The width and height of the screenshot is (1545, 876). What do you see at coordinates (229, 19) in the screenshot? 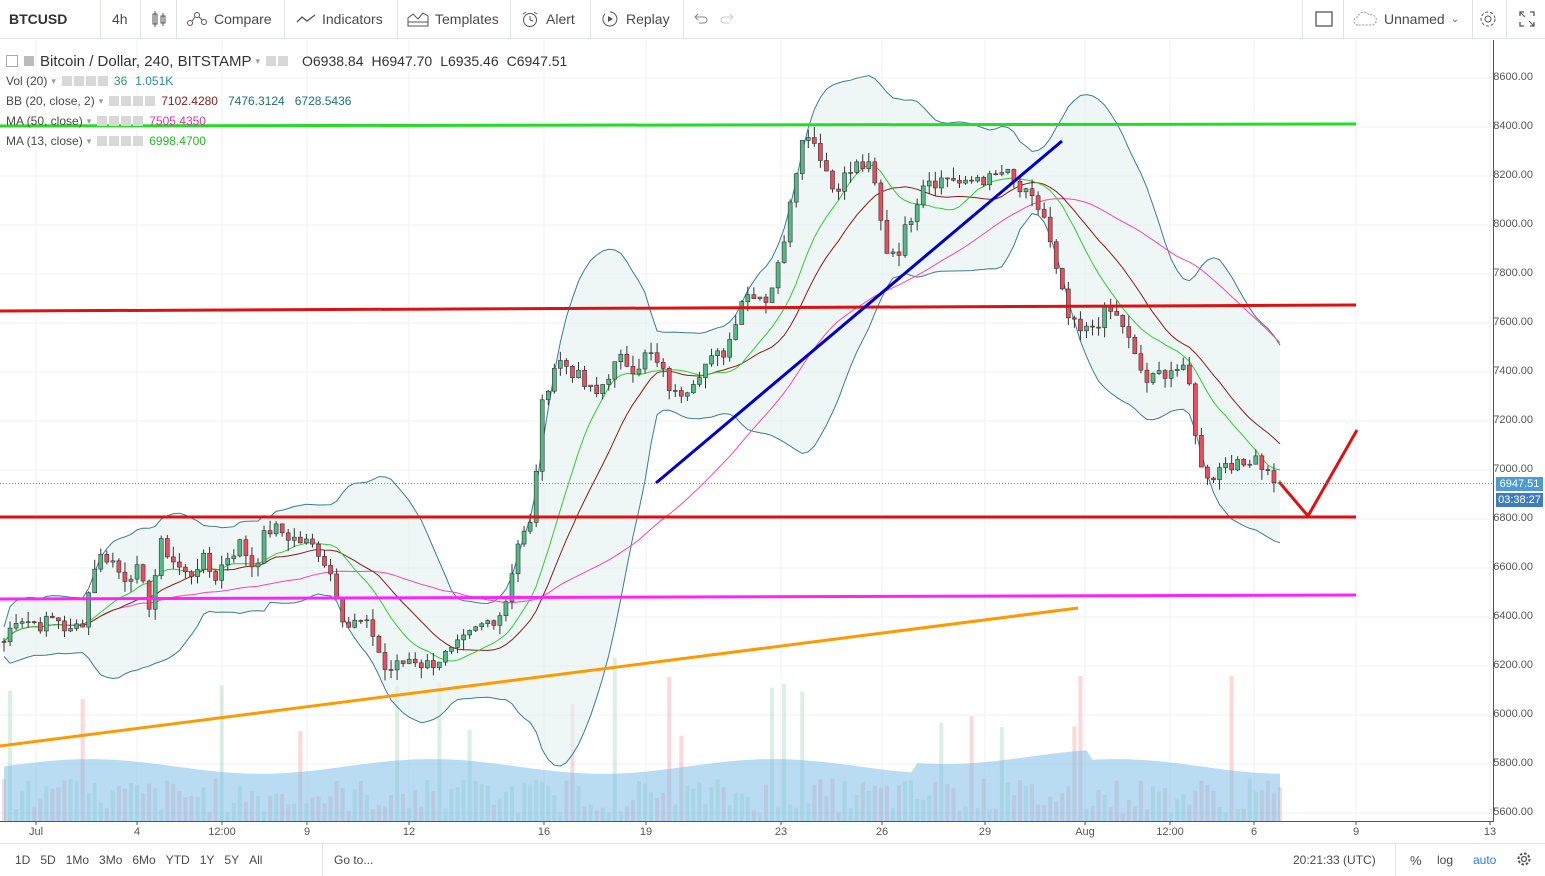
I see `compare-button: Compare` at bounding box center [229, 19].